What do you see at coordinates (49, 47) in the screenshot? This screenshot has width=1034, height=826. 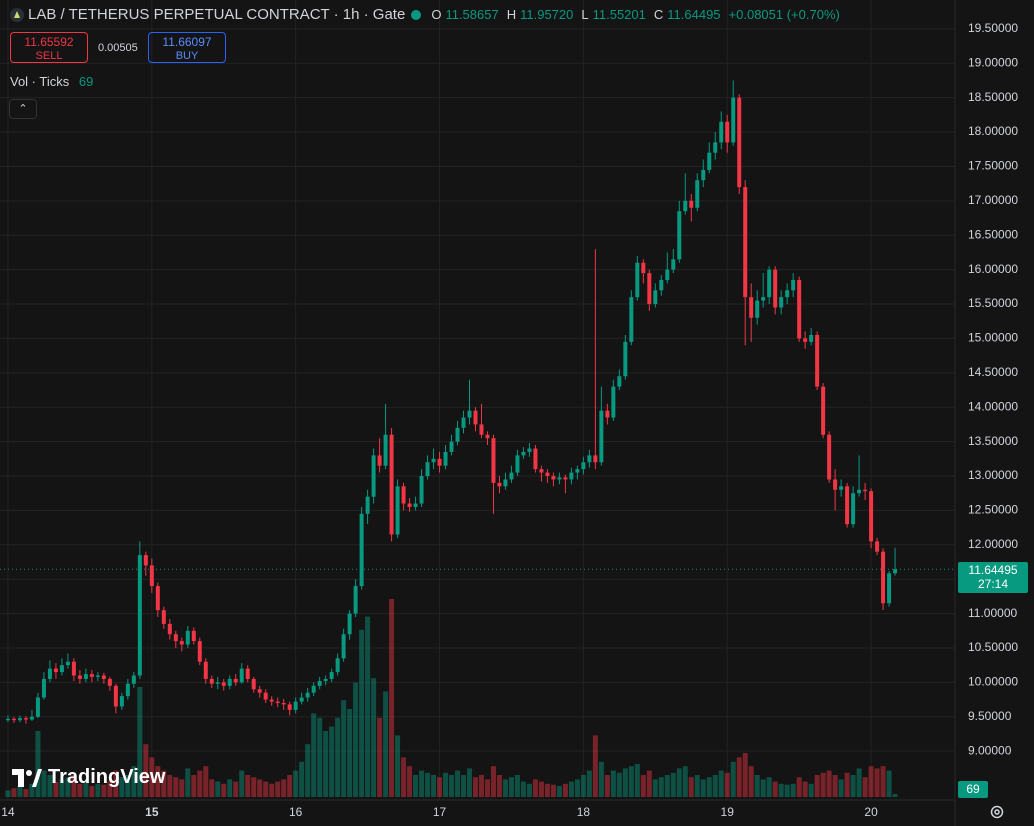 I see `sell-button: 11.65592 SELL` at bounding box center [49, 47].